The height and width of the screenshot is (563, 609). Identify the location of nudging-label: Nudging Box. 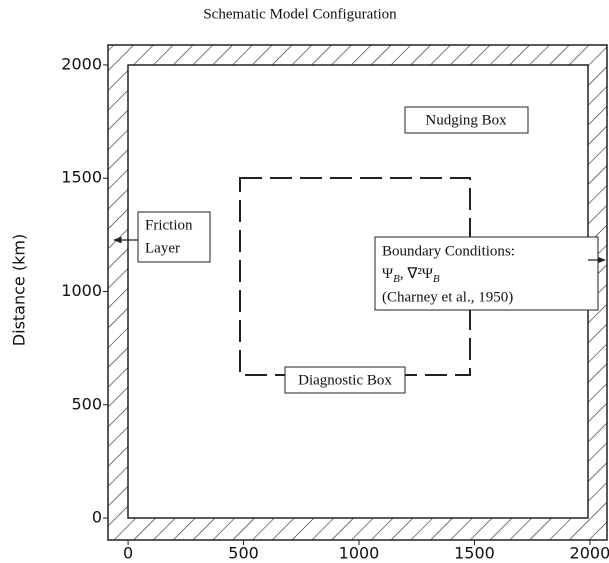
(466, 120).